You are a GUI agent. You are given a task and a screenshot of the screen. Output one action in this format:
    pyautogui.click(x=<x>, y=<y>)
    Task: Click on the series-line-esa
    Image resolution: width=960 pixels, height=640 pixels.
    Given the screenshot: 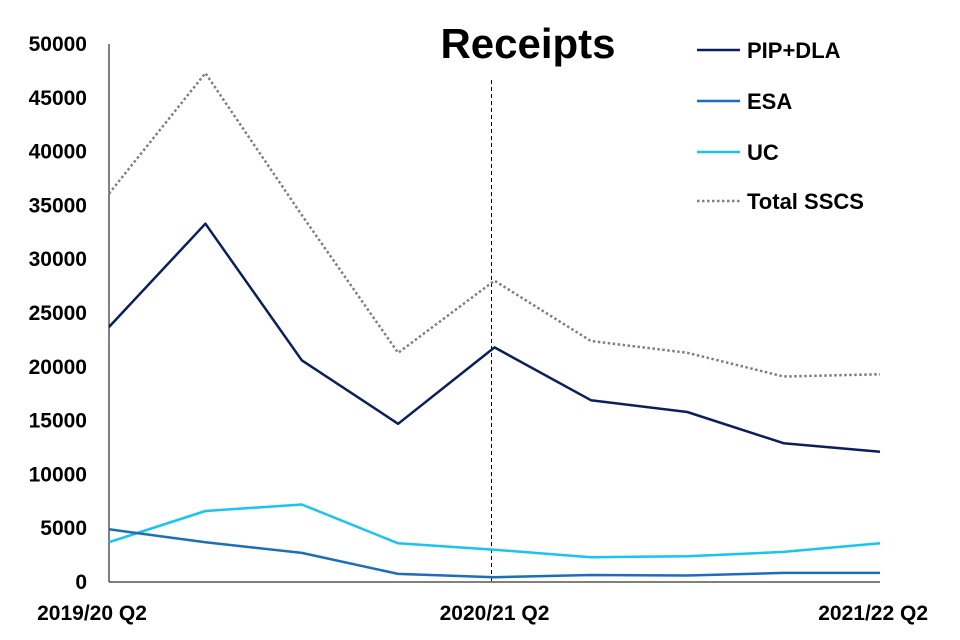 What is the action you would take?
    pyautogui.click(x=494, y=553)
    